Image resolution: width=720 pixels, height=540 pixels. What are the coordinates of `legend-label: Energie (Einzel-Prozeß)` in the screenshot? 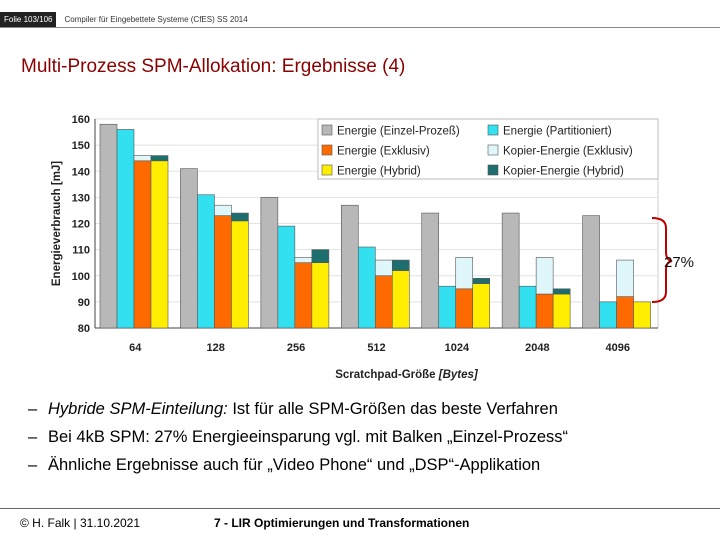 It's located at (398, 132).